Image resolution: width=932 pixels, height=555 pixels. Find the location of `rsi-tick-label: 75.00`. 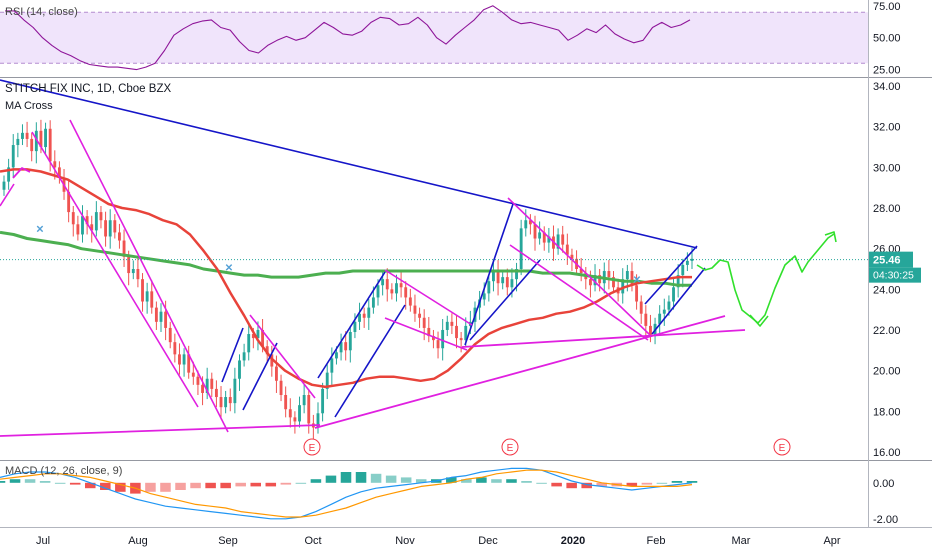

rsi-tick-label: 75.00 is located at coordinates (887, 7).